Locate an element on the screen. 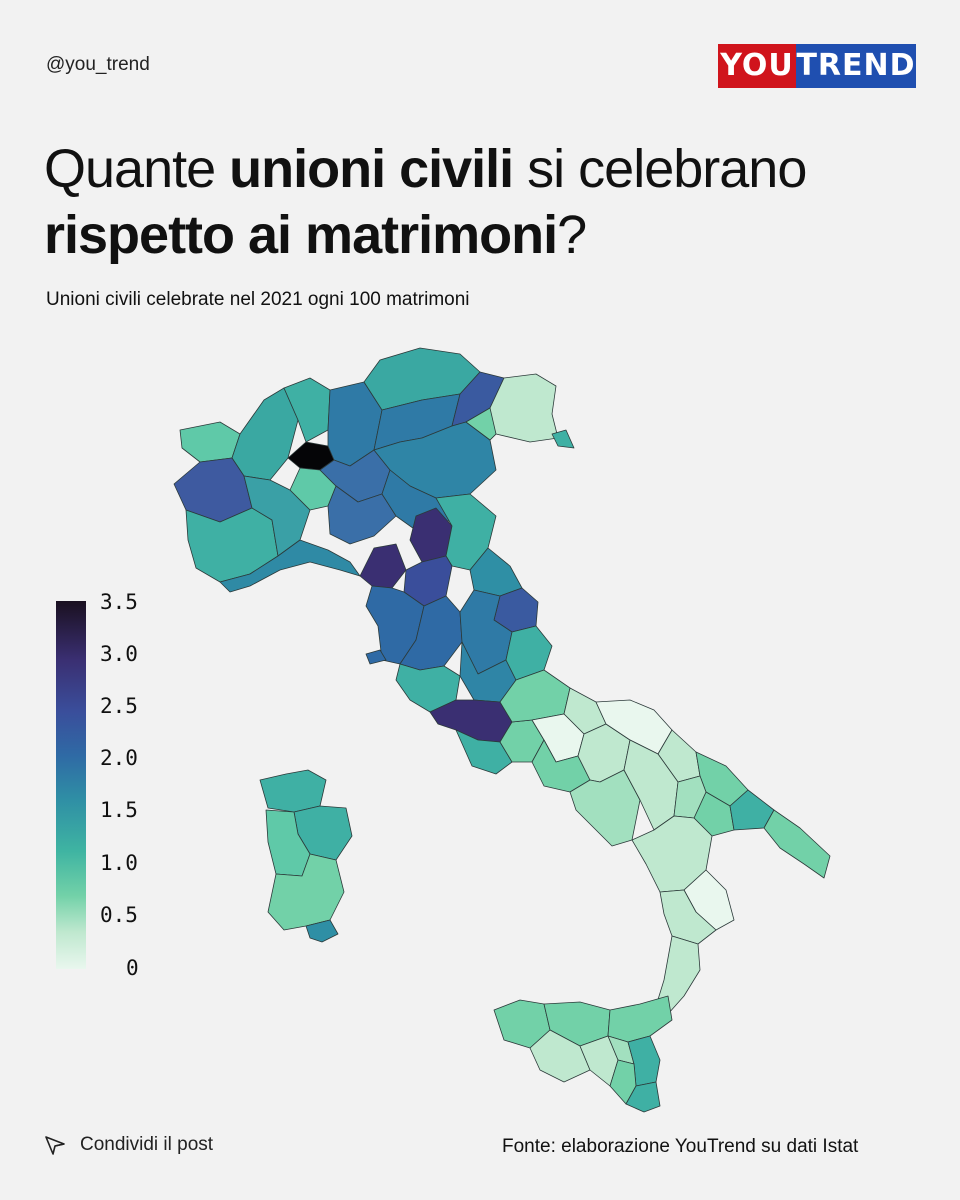 Image resolution: width=960 pixels, height=1200 pixels. scale-tick-0: 0 is located at coordinates (132, 968).